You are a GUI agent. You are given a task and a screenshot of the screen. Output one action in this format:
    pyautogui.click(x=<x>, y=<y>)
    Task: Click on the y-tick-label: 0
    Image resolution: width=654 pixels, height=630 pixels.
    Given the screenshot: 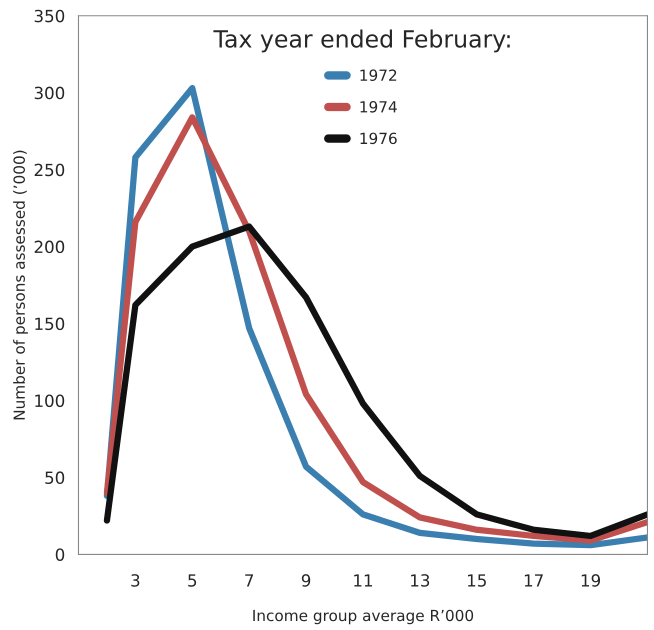 What is the action you would take?
    pyautogui.click(x=60, y=554)
    